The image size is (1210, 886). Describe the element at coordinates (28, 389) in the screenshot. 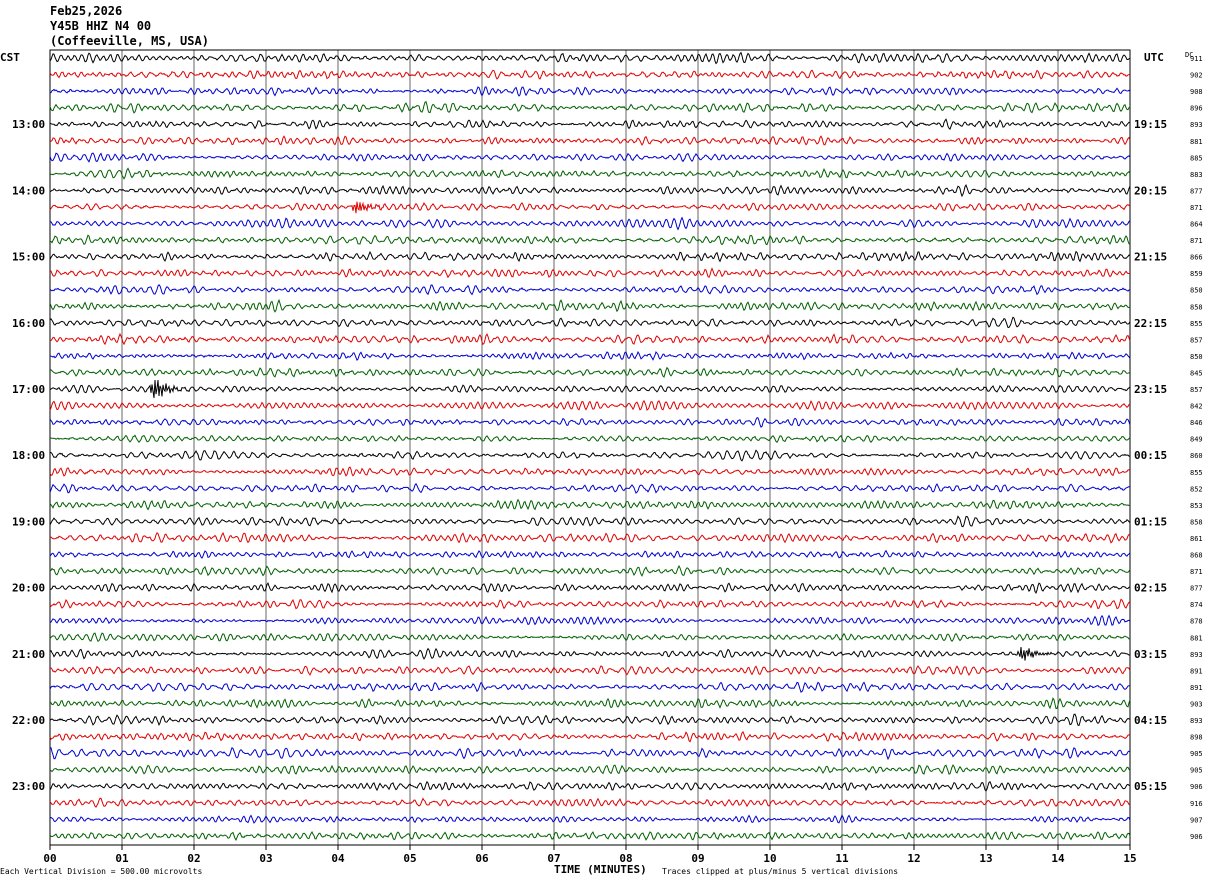

I see `left-hour-label: 17:00` at that location.